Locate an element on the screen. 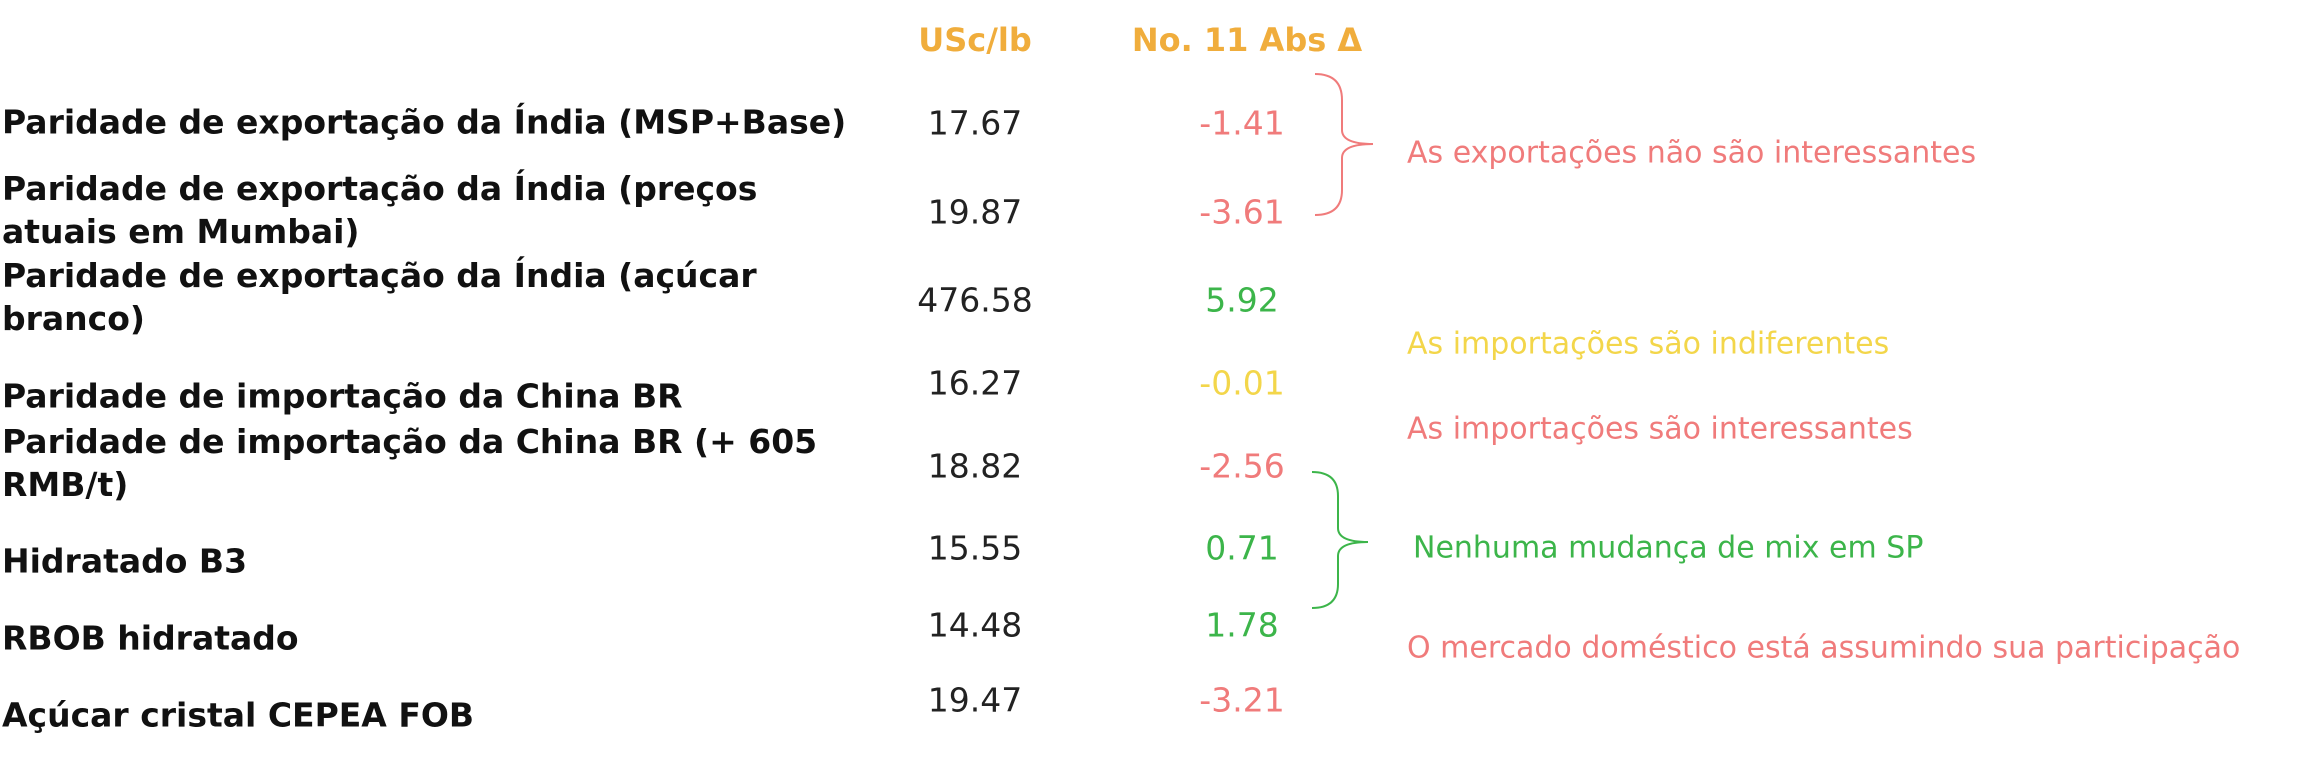  change: -0.01 is located at coordinates (1242, 383).